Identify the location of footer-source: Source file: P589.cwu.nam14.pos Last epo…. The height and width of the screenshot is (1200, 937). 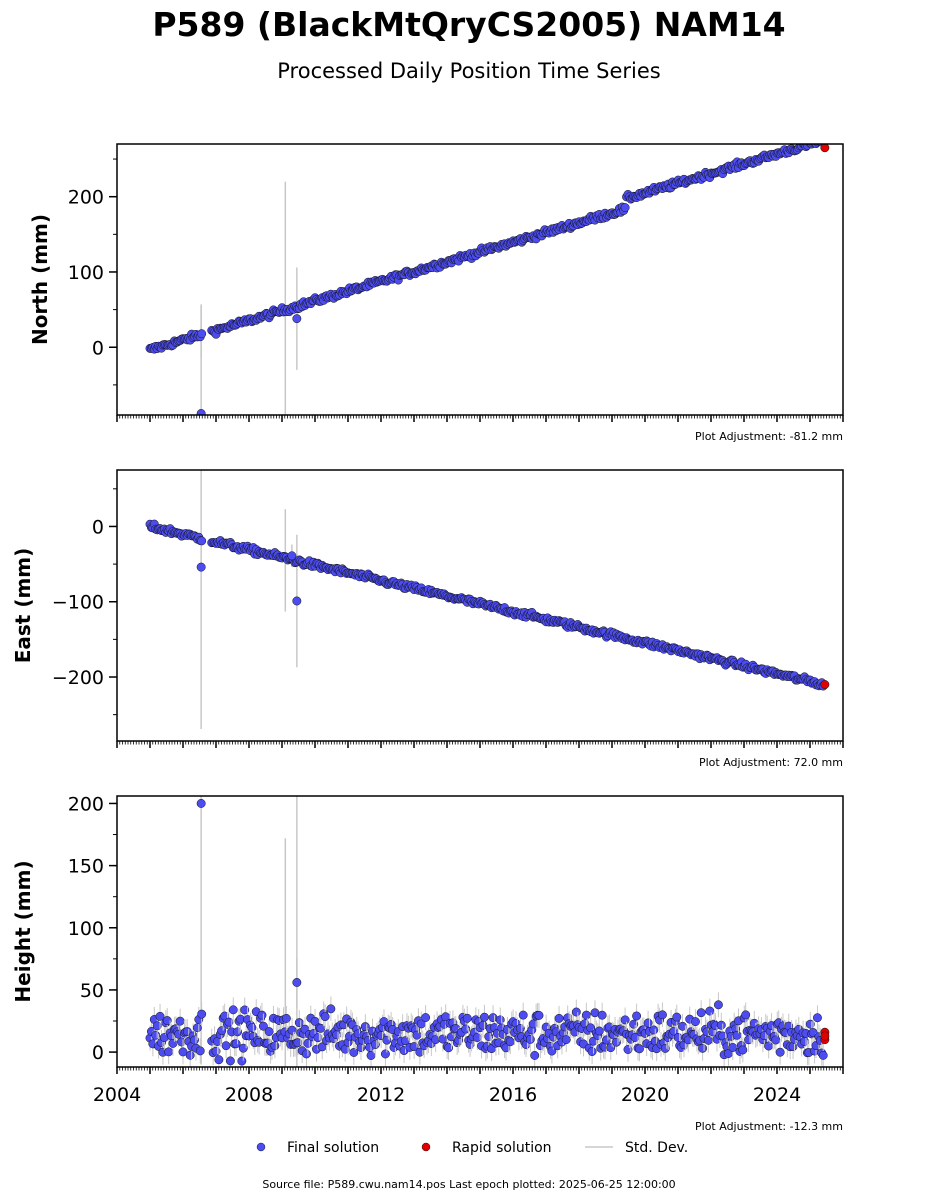
(468, 1184).